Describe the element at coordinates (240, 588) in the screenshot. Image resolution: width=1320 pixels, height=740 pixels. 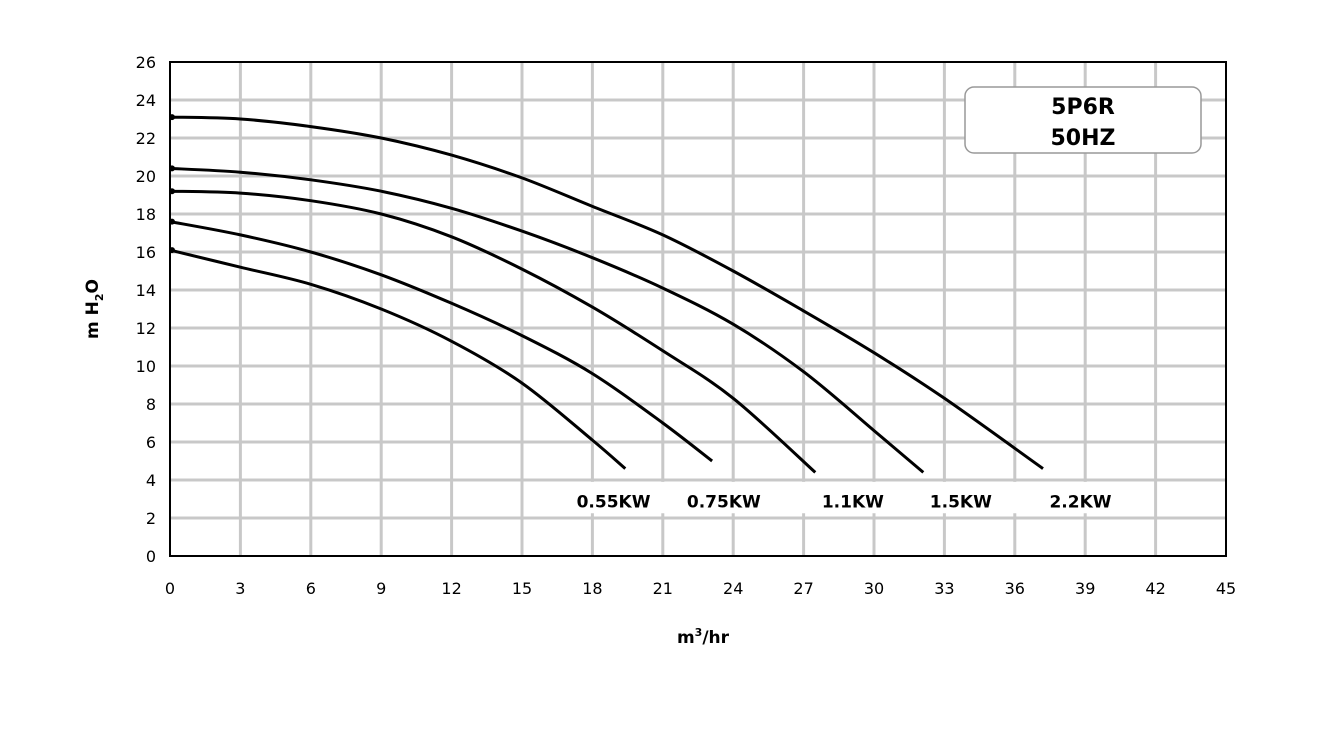
I see `x-tick-label: 3` at that location.